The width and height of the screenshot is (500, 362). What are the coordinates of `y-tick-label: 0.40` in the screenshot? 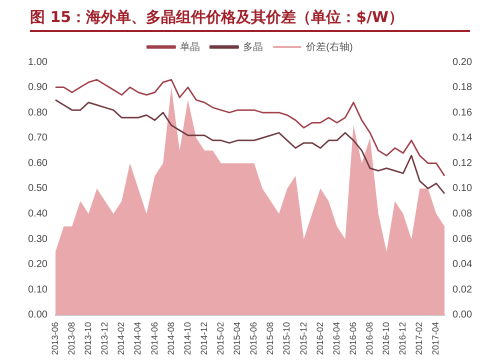 It's located at (38, 214).